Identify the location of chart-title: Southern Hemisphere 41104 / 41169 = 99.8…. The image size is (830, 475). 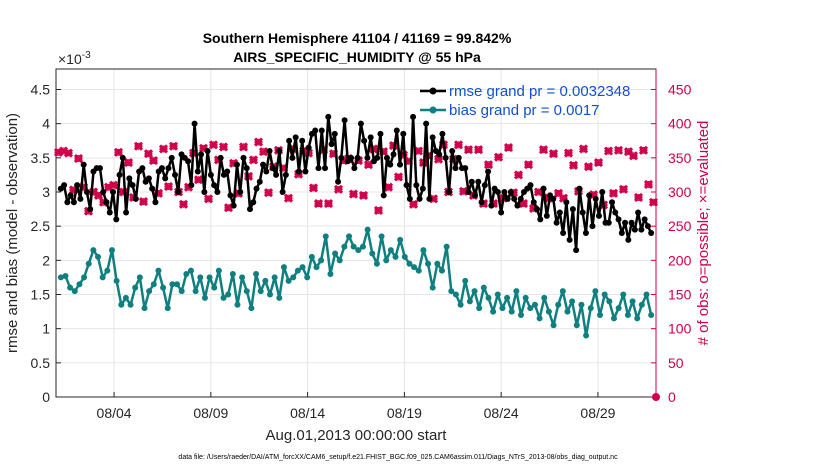
(357, 38).